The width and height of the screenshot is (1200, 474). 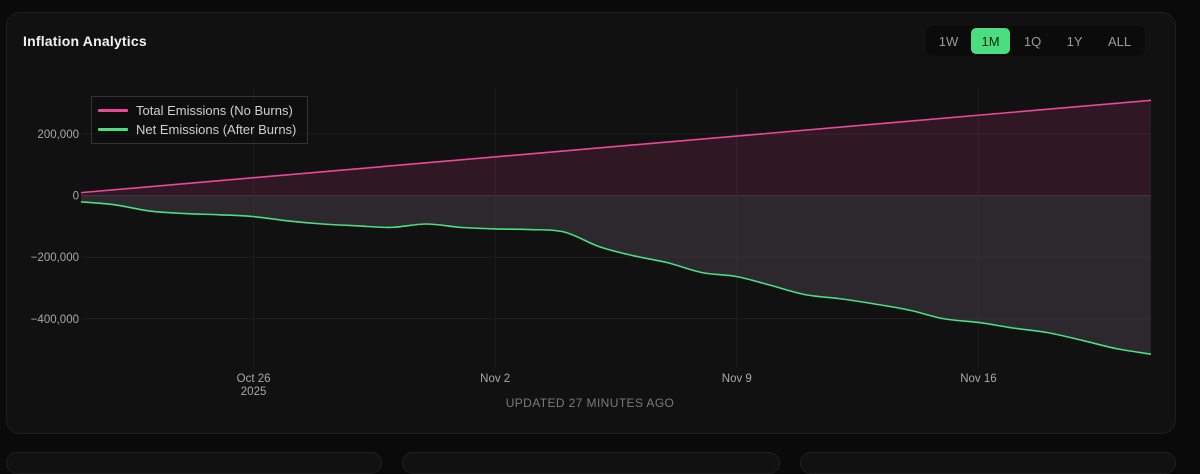 I want to click on y-tick-label: 0, so click(x=76, y=197).